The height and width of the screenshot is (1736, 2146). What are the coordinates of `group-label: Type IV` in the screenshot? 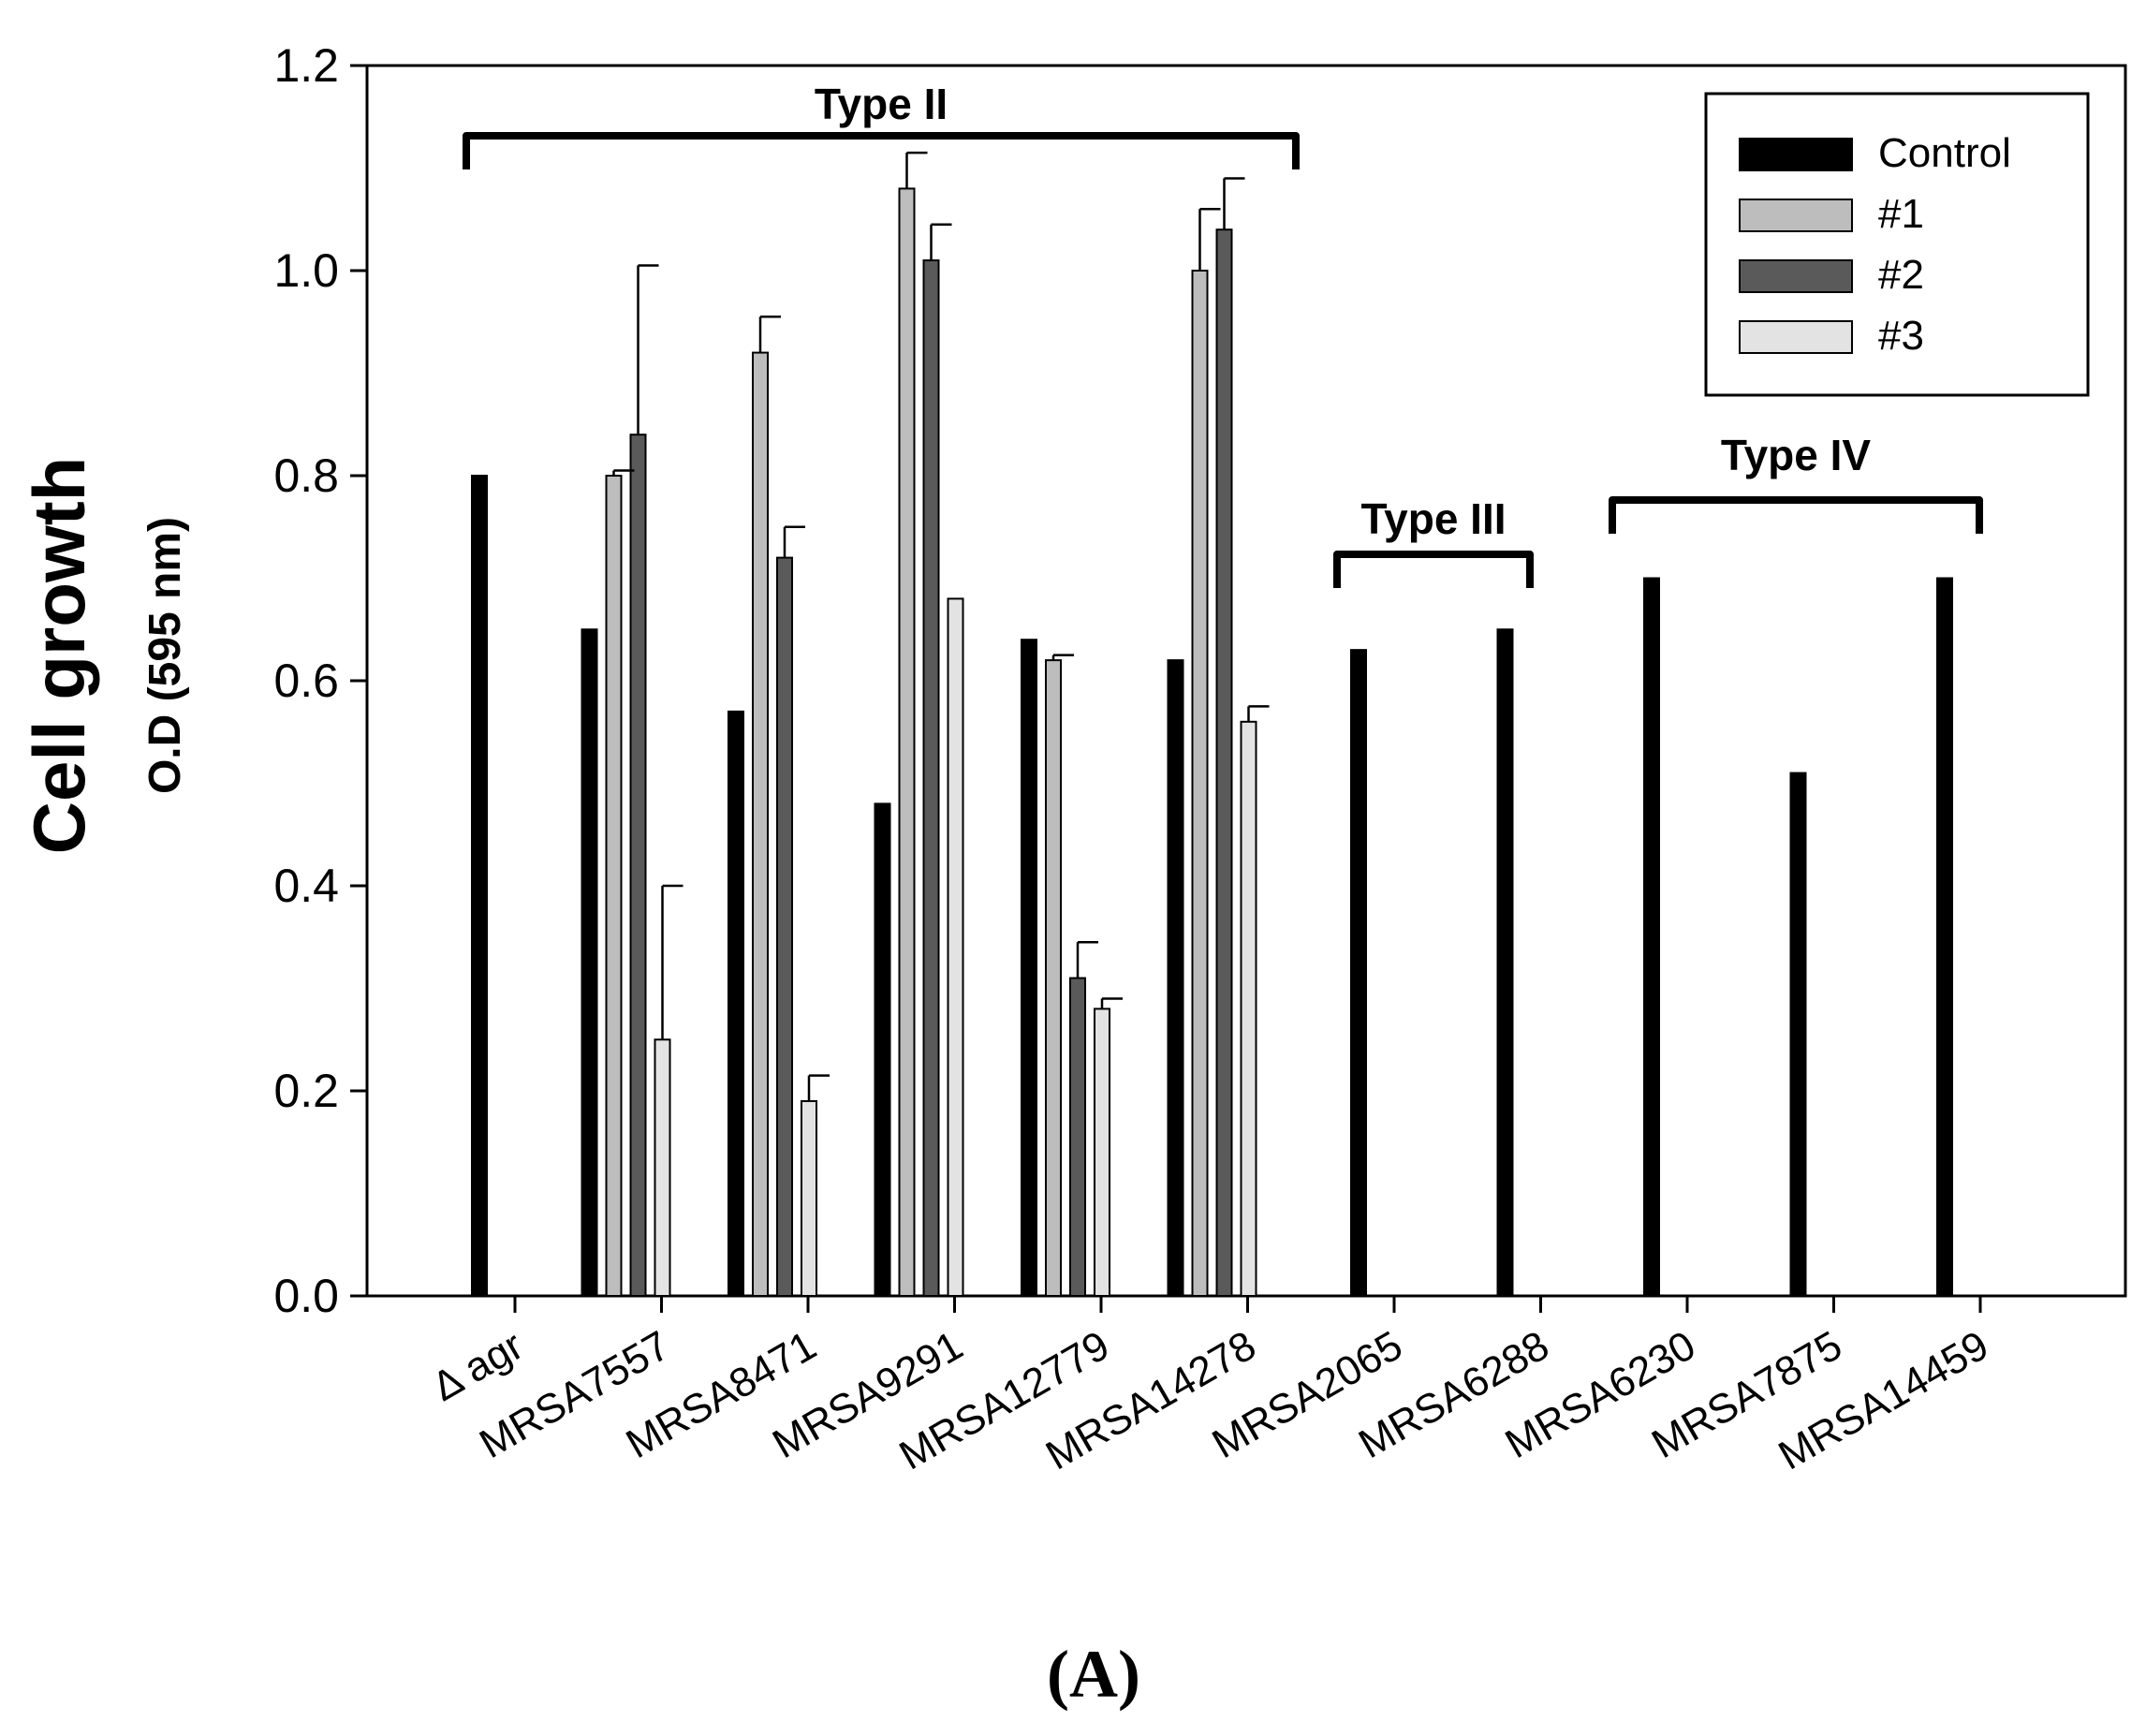 It's located at (1796, 455).